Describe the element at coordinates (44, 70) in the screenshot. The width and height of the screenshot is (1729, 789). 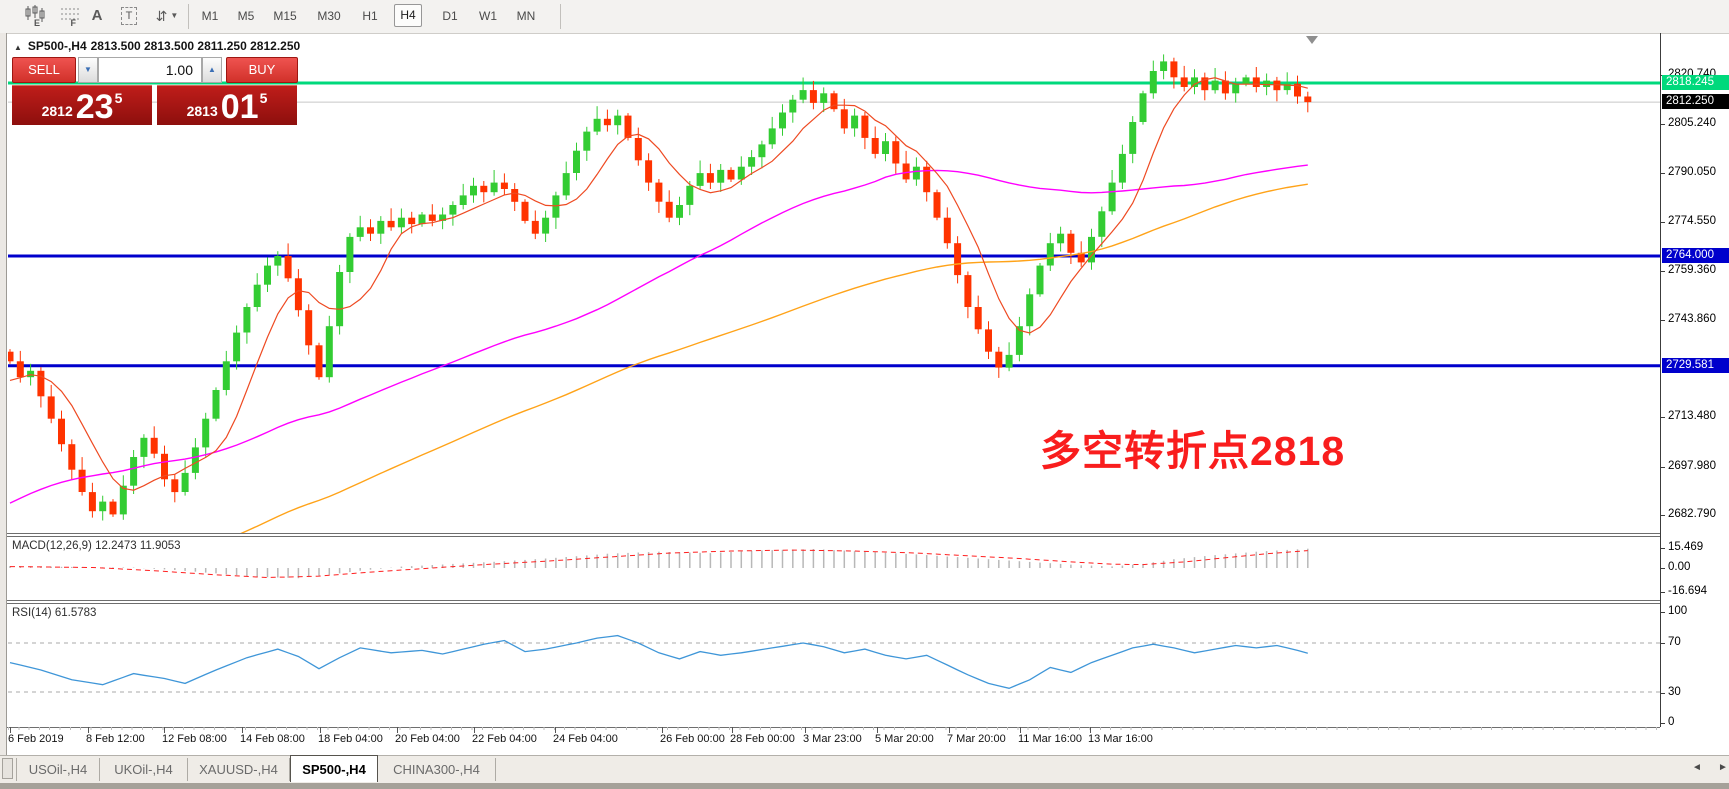
I see `sell-button: SELL` at that location.